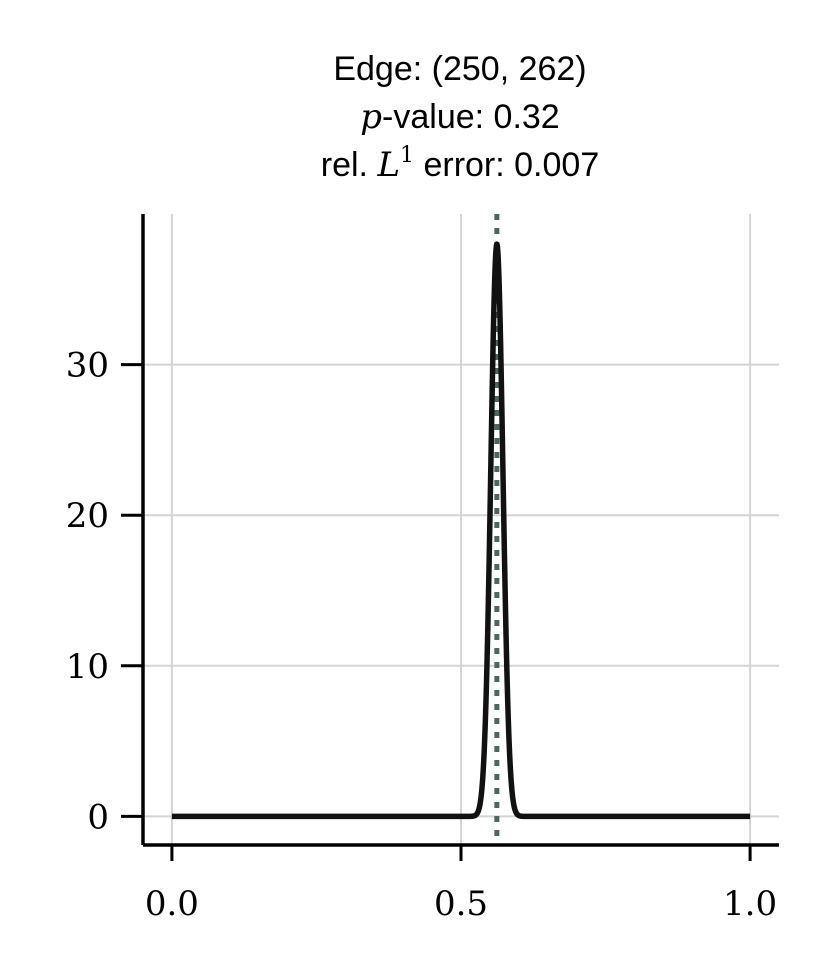 The height and width of the screenshot is (979, 829). I want to click on title-line-2: p-value: 0.32, so click(459, 117).